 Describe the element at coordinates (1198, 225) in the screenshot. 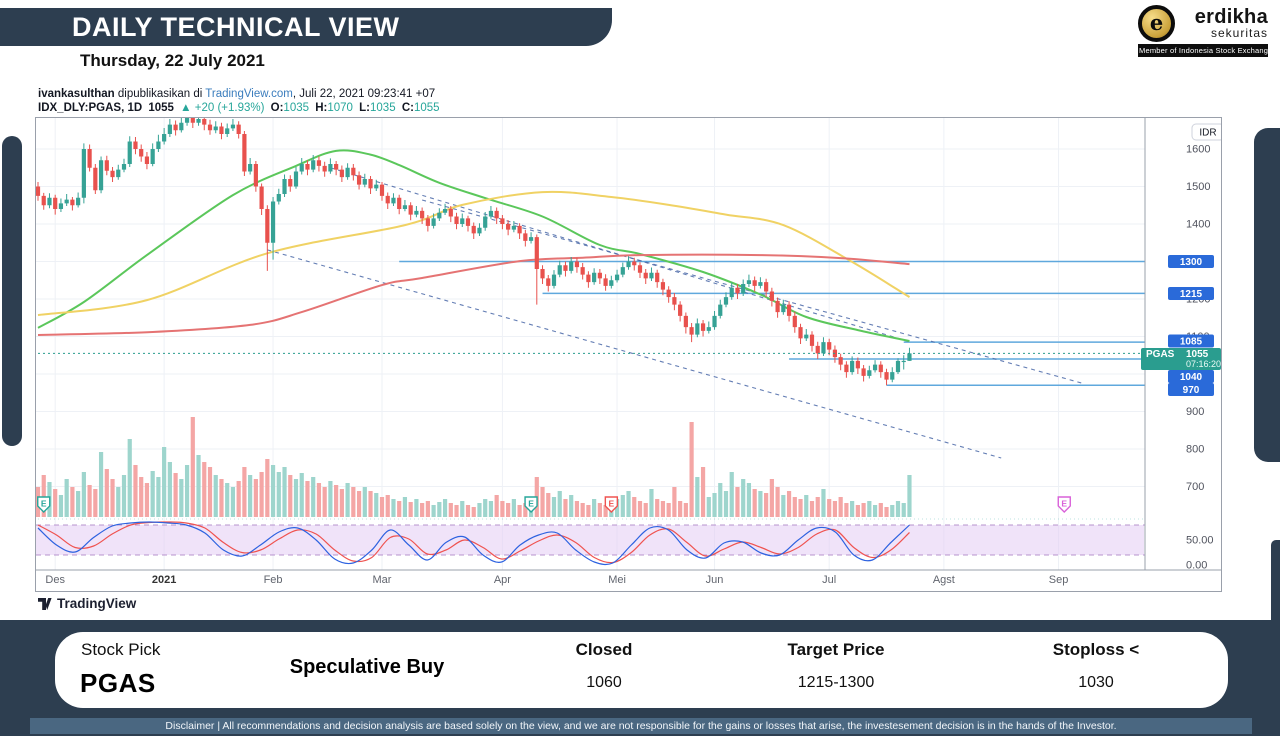

I see `price-tick: 1400` at that location.